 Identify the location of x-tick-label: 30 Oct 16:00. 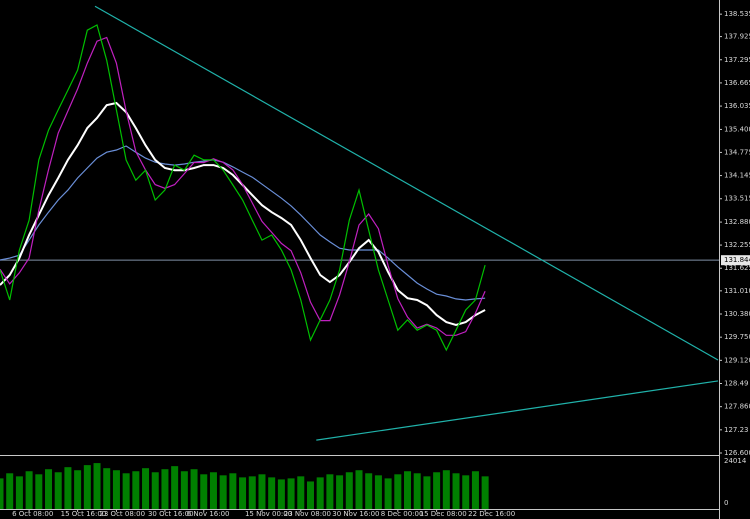
(171, 514).